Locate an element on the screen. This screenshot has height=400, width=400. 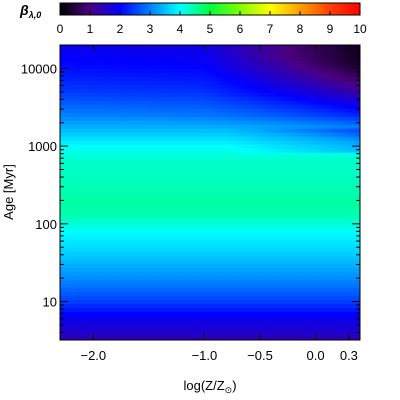
x-tick-label: −2.0 is located at coordinates (93, 355).